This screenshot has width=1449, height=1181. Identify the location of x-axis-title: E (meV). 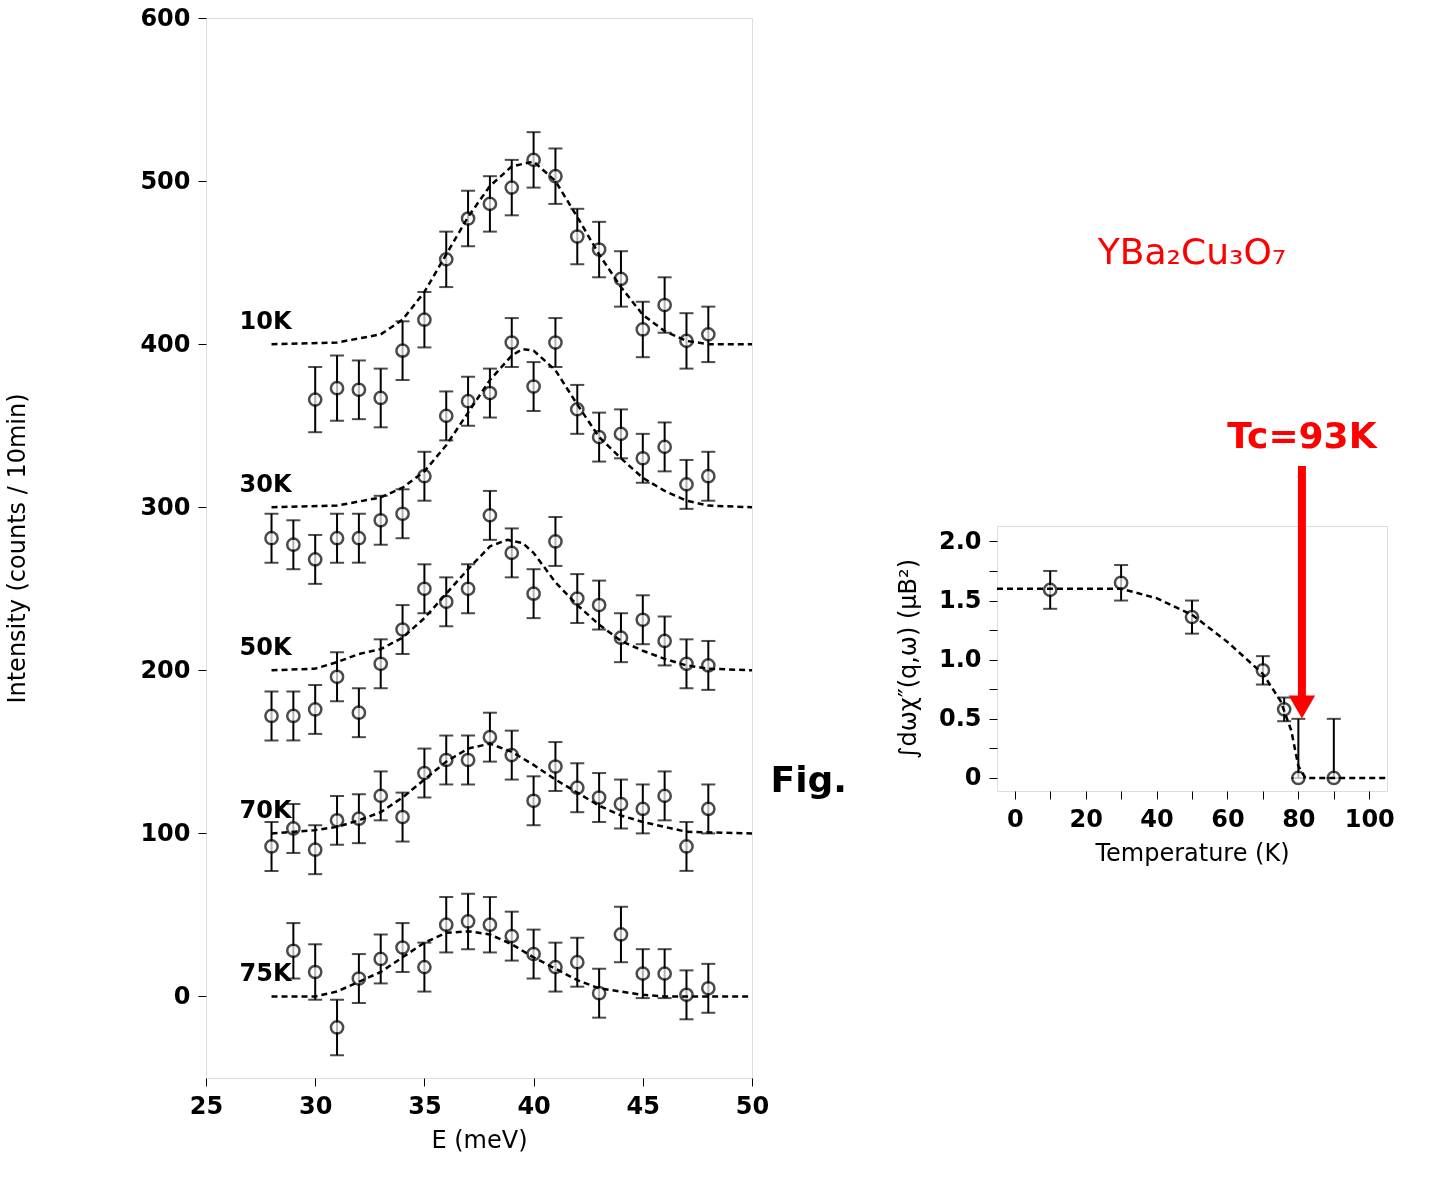
(479, 1139).